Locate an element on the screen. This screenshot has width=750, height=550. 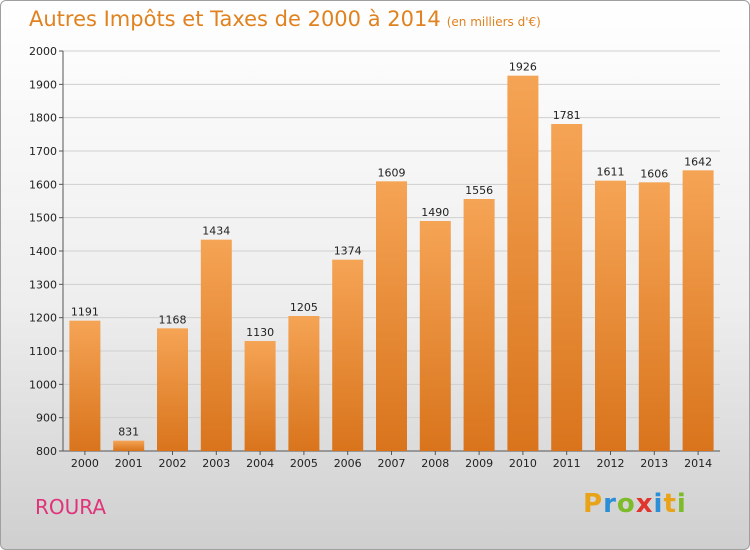
x-tick-label: 2010 is located at coordinates (523, 463).